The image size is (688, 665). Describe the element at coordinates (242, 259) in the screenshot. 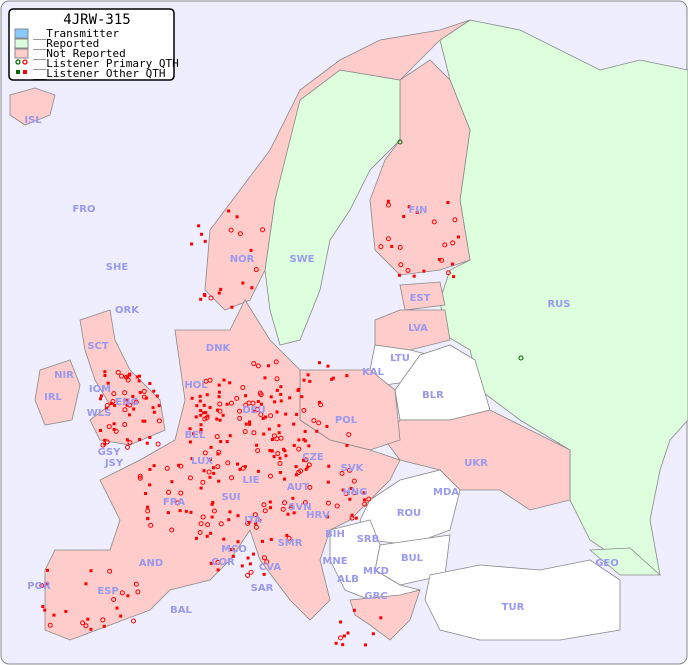

I see `country-label-nor: NOR` at that location.